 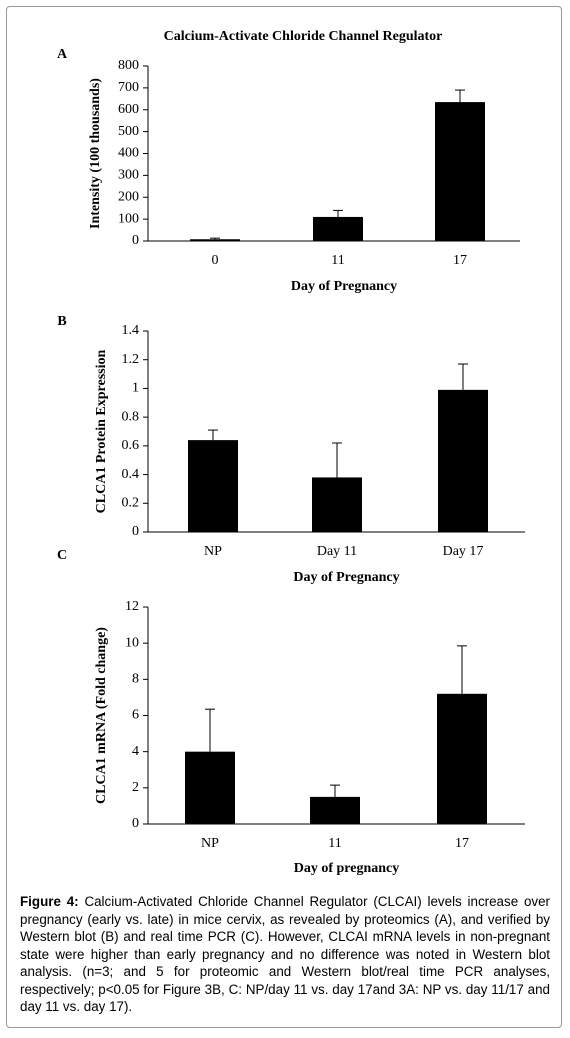 I want to click on x-tick-label: Day 11, so click(x=337, y=551).